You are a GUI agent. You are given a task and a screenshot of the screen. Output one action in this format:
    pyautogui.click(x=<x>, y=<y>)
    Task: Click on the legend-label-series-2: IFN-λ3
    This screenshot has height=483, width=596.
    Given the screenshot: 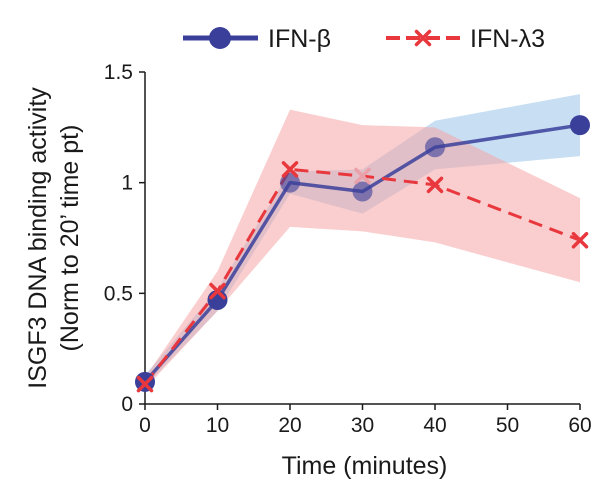 What is the action you would take?
    pyautogui.click(x=507, y=39)
    